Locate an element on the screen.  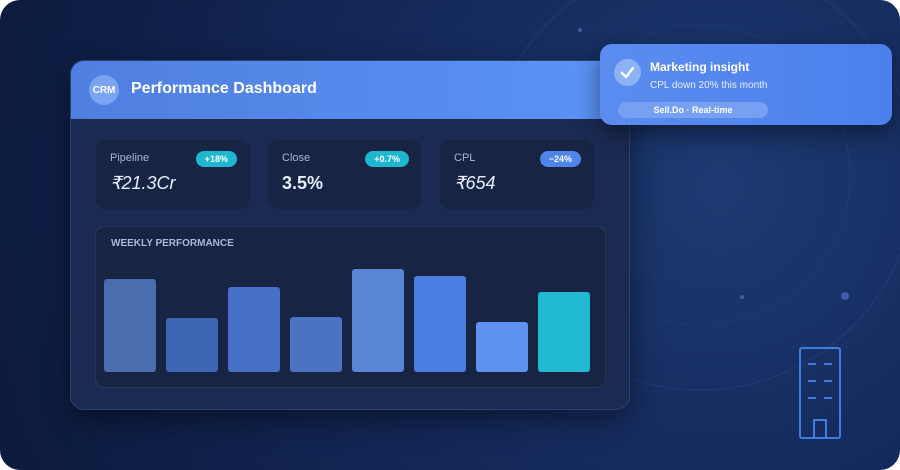
notification-text: CPL down 20% this month is located at coordinates (709, 85).